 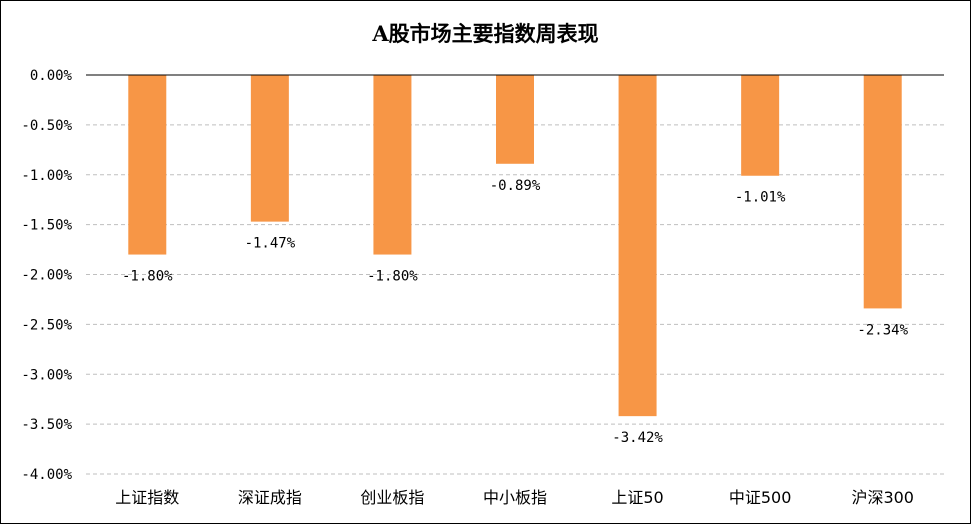 What do you see at coordinates (46, 176) in the screenshot?
I see `y-tick-label: -1.00%` at bounding box center [46, 176].